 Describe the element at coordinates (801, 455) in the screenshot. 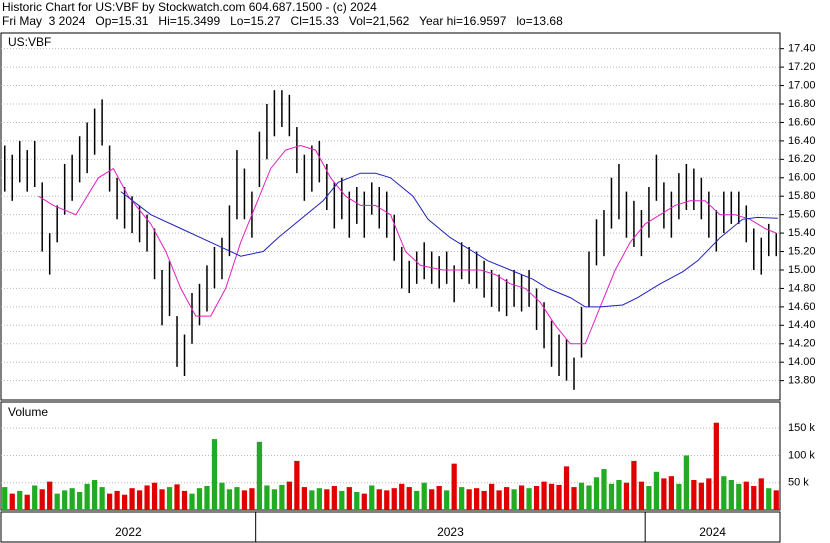

I see `volume-tick-label: 100 k` at that location.